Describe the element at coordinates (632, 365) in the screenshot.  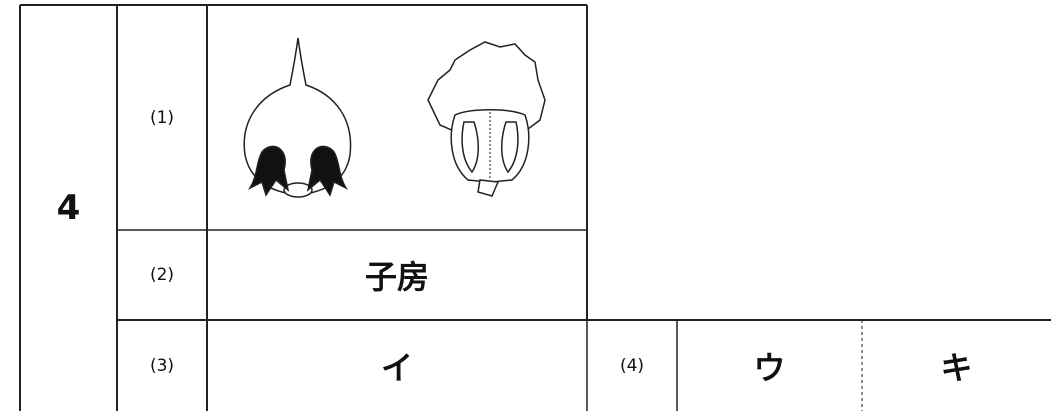
I see `item-label: (4)` at that location.